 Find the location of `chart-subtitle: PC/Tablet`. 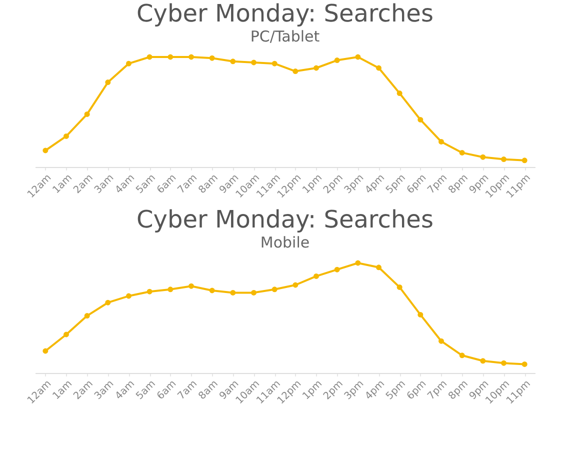

chart-subtitle: PC/Tablet is located at coordinates (285, 36).